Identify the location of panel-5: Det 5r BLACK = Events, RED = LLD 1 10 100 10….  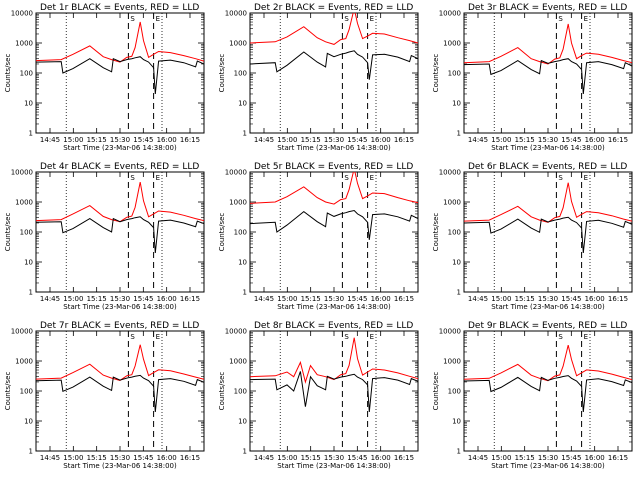
(318, 236).